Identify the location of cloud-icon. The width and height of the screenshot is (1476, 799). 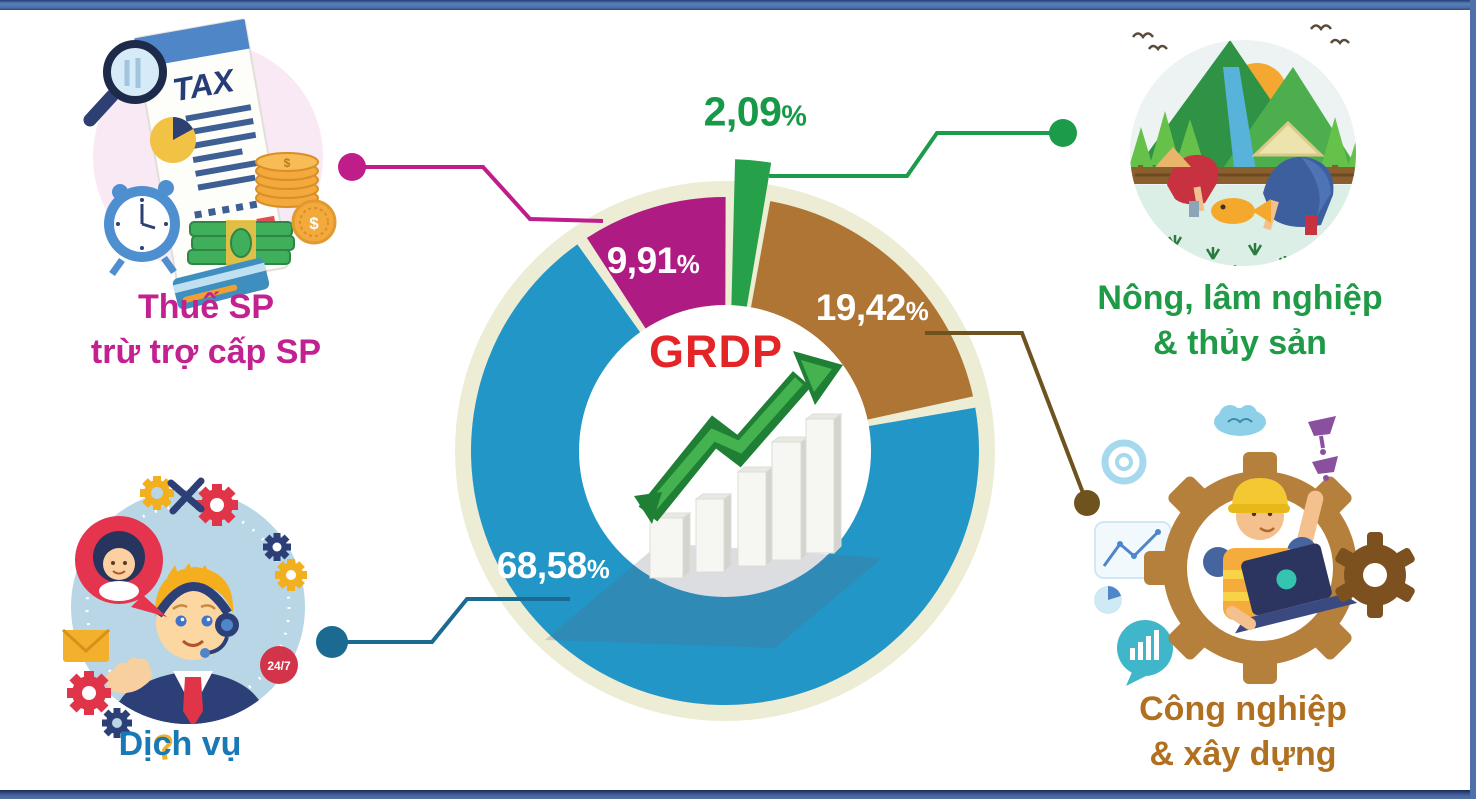
(1240, 420).